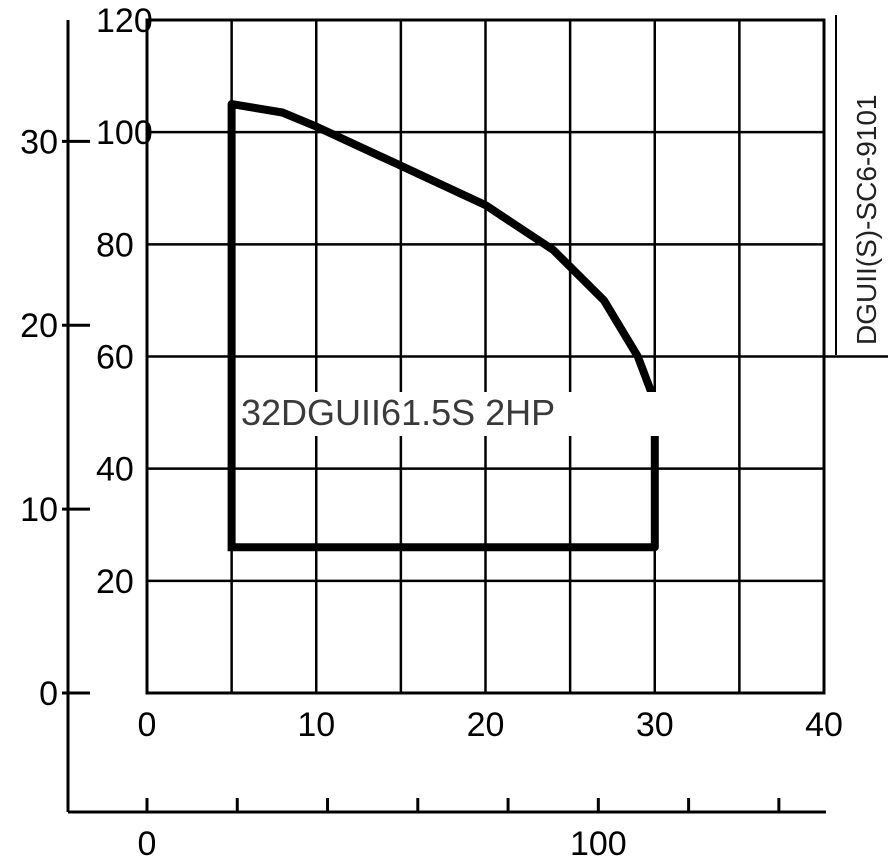 The width and height of the screenshot is (888, 861). What do you see at coordinates (124, 133) in the screenshot?
I see `y-tick-label: 100` at bounding box center [124, 133].